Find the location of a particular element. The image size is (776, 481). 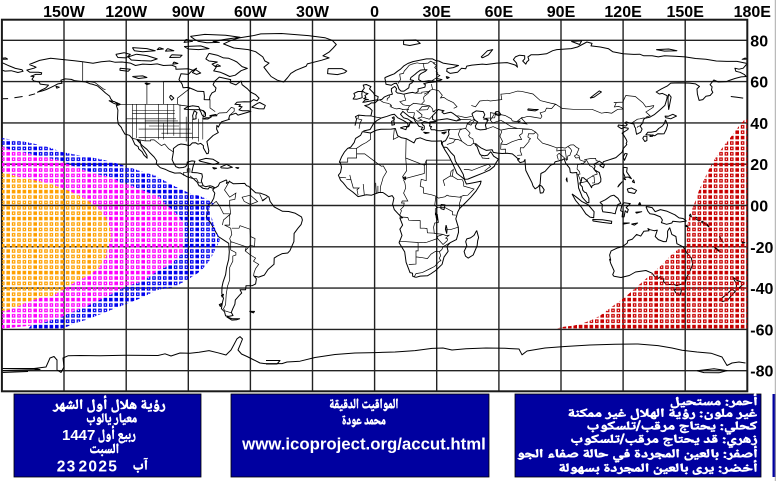

svg-text: 90E is located at coordinates (561, 12).